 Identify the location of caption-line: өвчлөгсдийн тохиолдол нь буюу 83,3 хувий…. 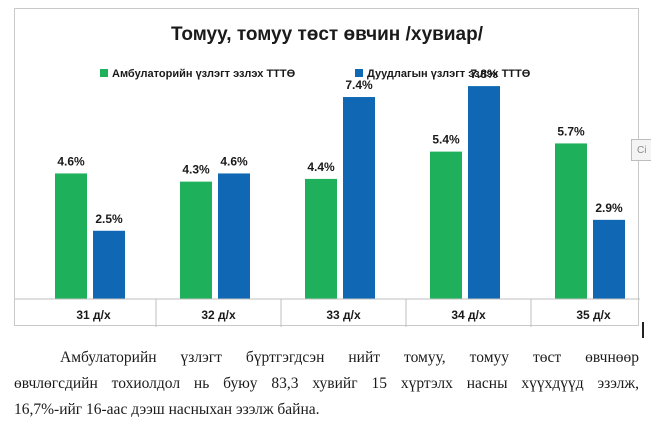
(326, 383).